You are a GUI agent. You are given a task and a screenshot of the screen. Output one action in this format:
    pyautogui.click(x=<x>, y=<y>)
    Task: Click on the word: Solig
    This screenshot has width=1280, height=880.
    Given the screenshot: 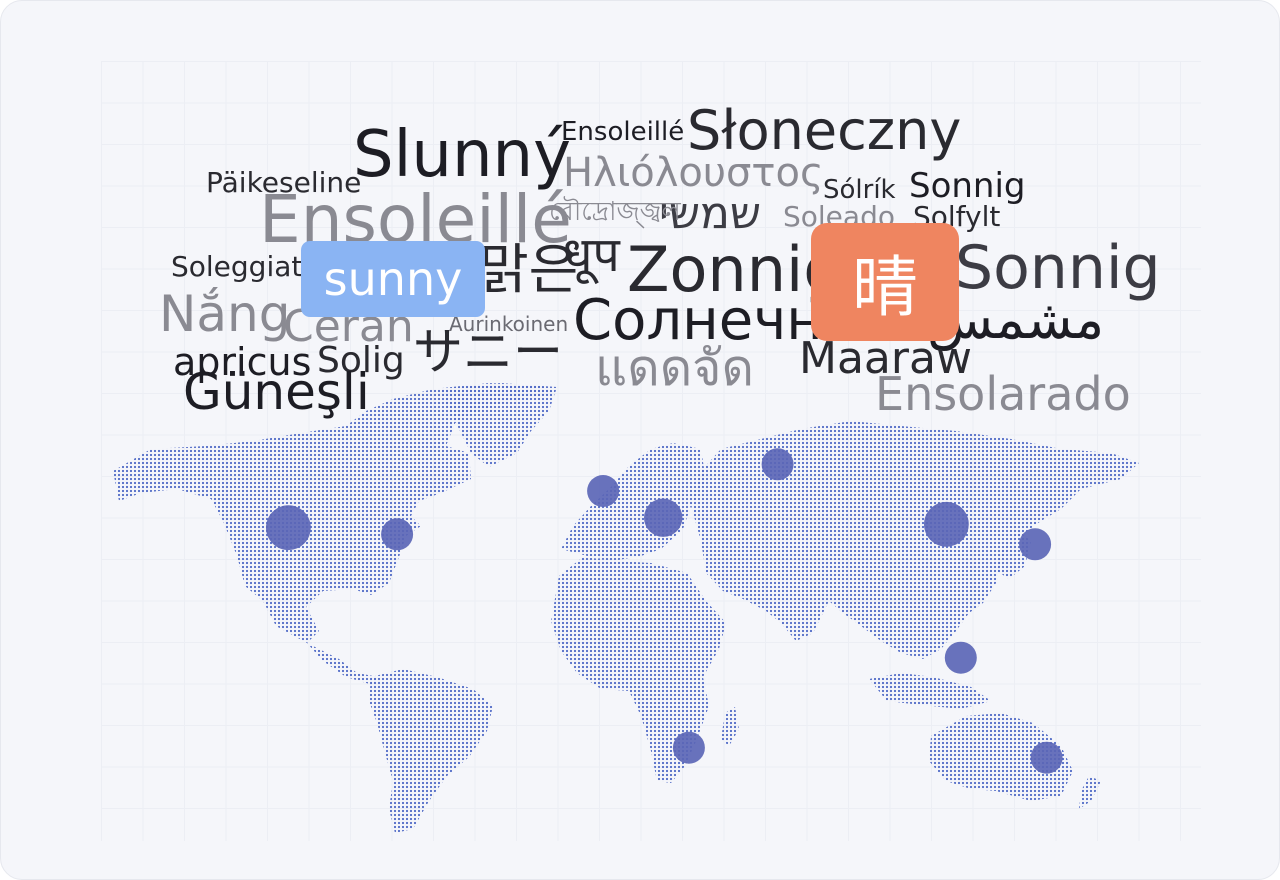 What is the action you would take?
    pyautogui.click(x=361, y=360)
    